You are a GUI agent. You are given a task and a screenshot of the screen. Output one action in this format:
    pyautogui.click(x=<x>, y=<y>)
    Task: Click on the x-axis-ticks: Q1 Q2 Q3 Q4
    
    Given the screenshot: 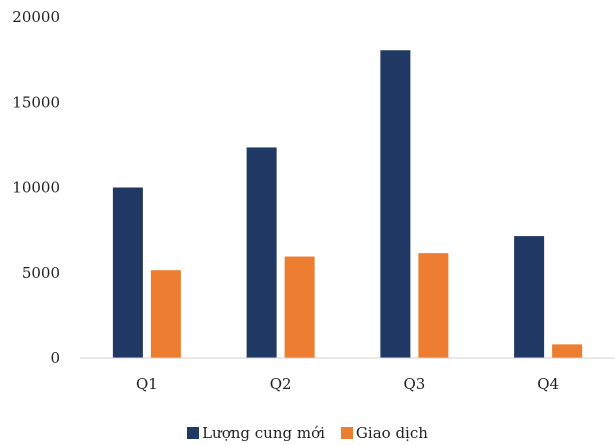 What is the action you would take?
    pyautogui.click(x=347, y=384)
    